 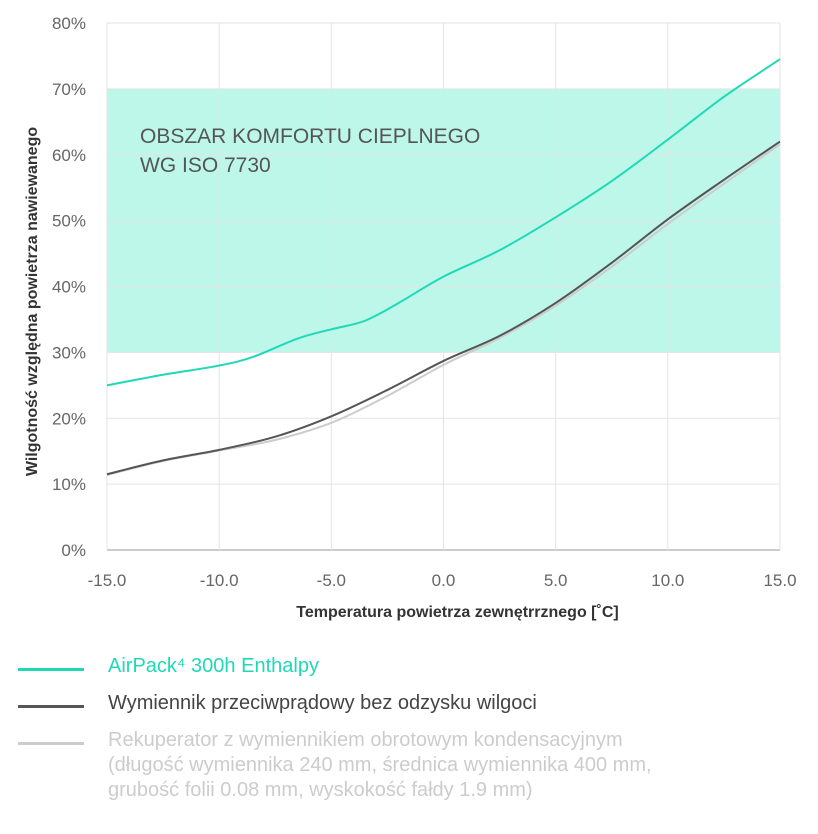 What do you see at coordinates (69, 23) in the screenshot?
I see `y-tick-label: 80%` at bounding box center [69, 23].